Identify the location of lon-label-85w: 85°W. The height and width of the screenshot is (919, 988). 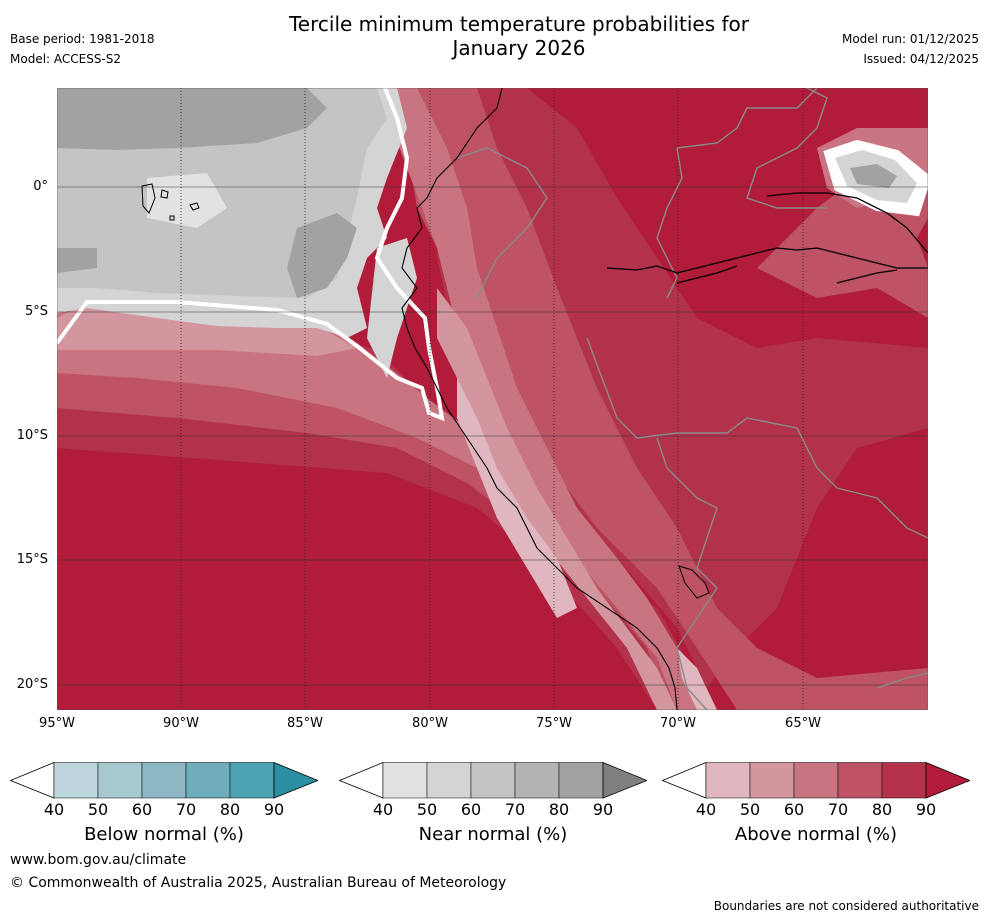
(305, 723).